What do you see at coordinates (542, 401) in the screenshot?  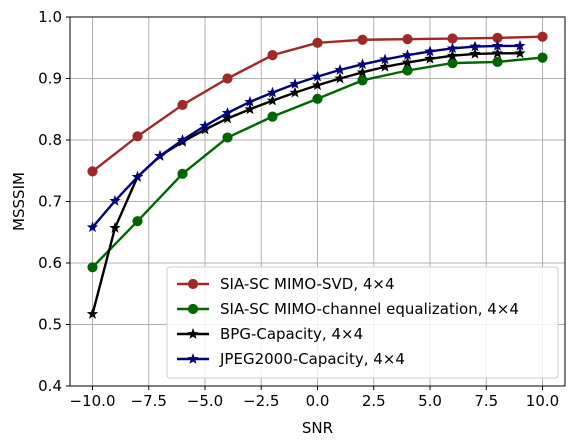 I see `x-tick-label: 10.0` at bounding box center [542, 401].